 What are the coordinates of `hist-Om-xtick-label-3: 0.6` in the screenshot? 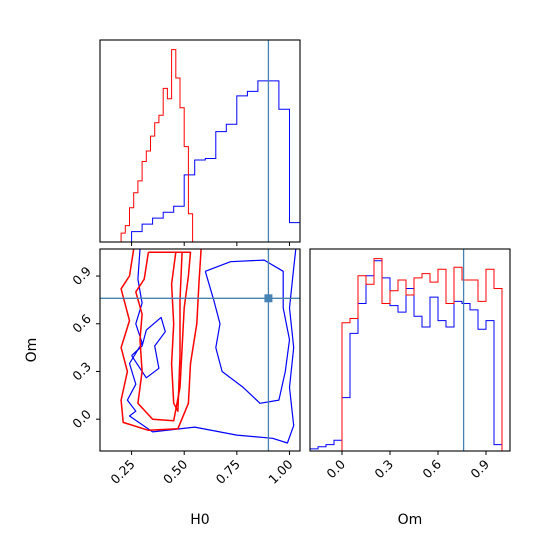 It's located at (431, 468).